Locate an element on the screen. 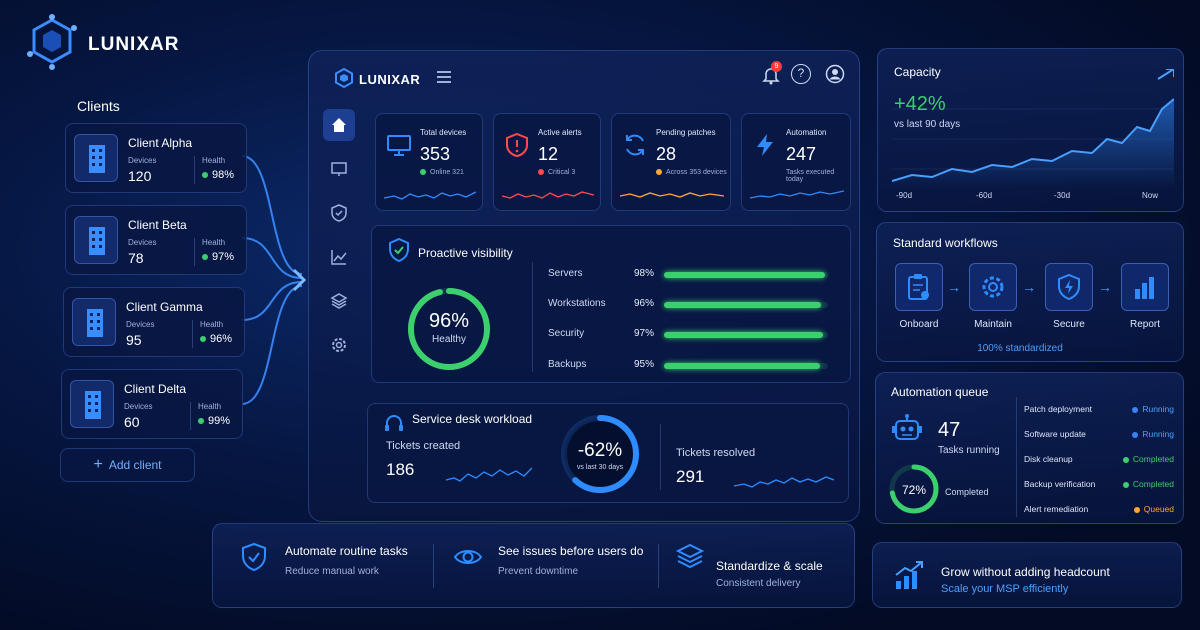  client-name: Client Delta is located at coordinates (155, 389).